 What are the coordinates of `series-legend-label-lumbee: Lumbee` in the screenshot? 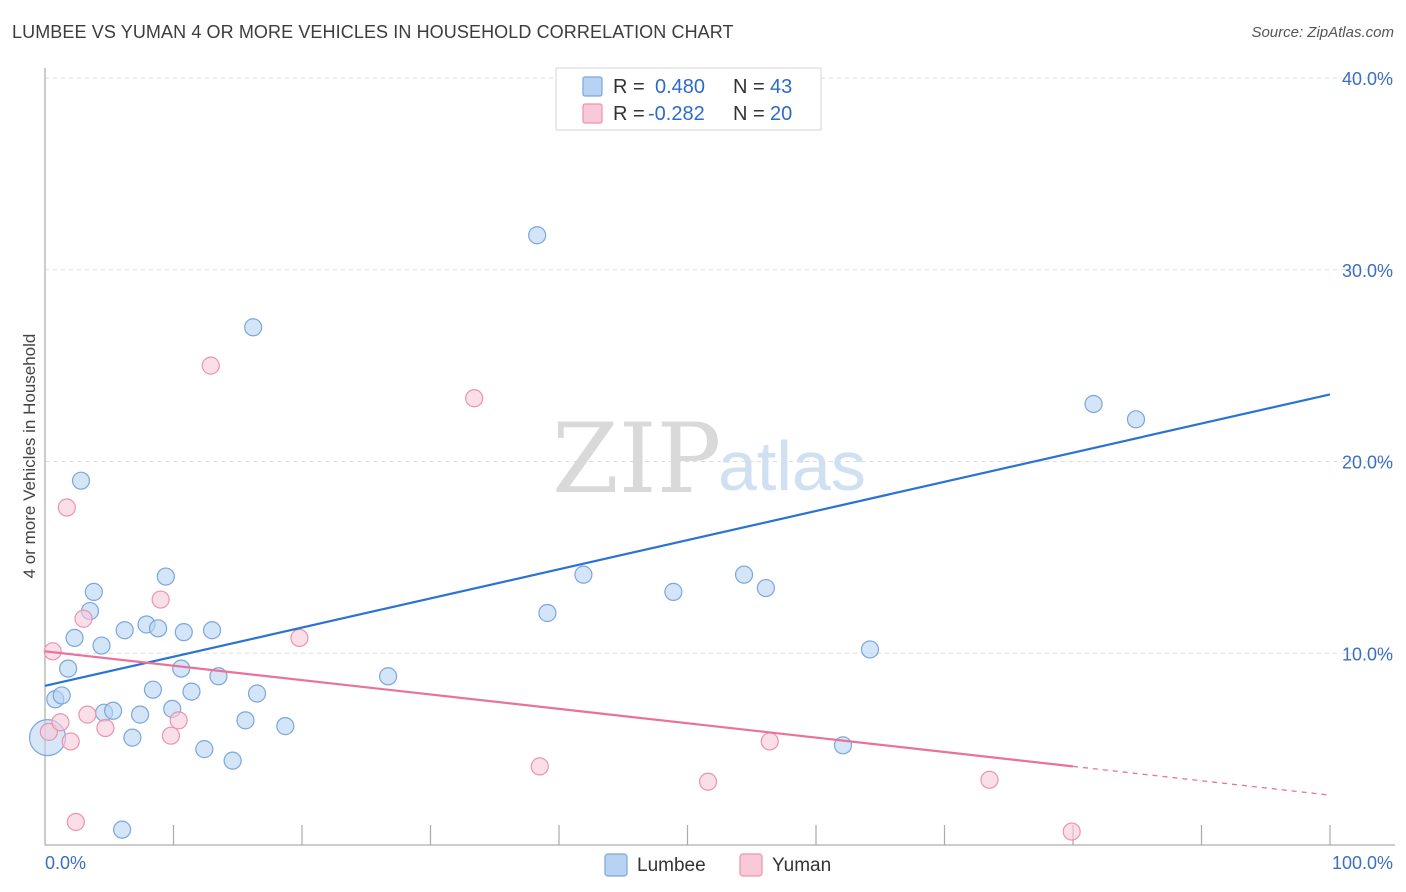 It's located at (671, 865).